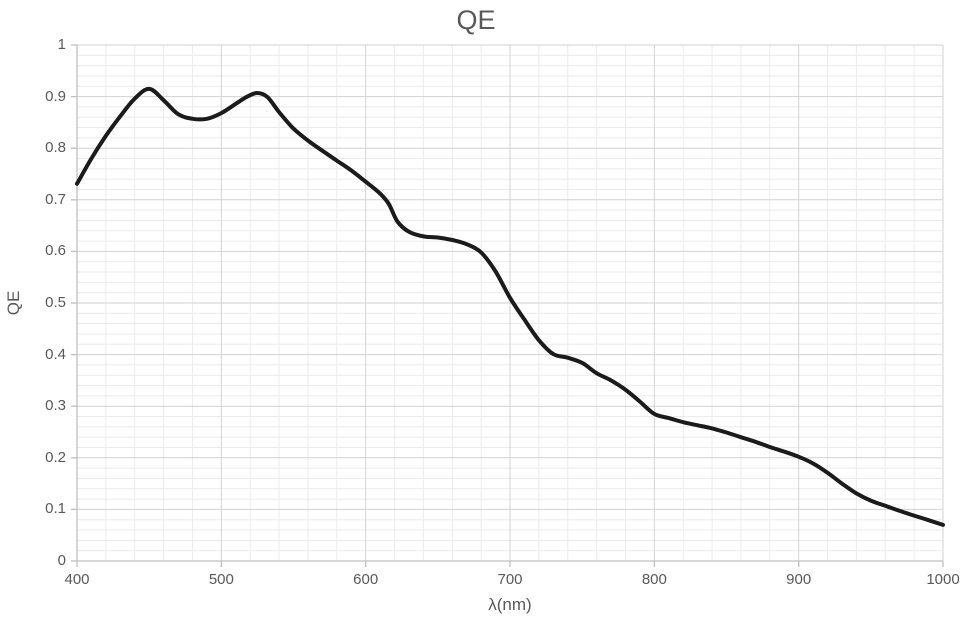 This screenshot has height=632, width=975. What do you see at coordinates (61, 44) in the screenshot?
I see `y-tick-label: 1` at bounding box center [61, 44].